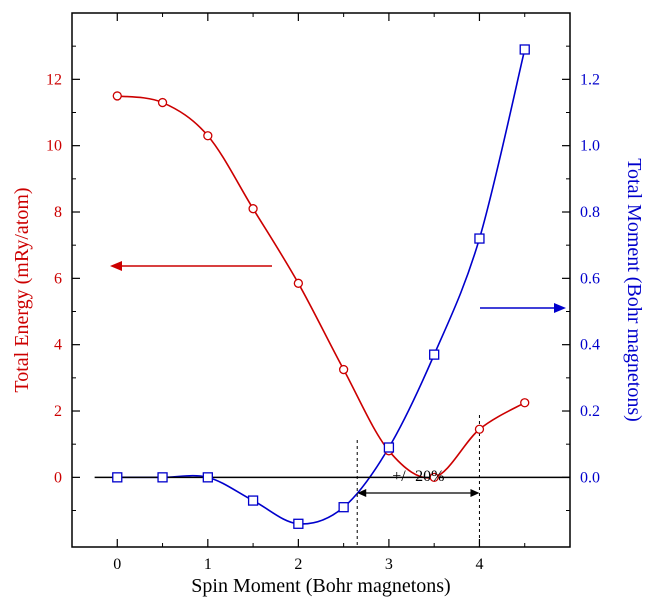  I want to click on right-tick-label: 0.0, so click(590, 477).